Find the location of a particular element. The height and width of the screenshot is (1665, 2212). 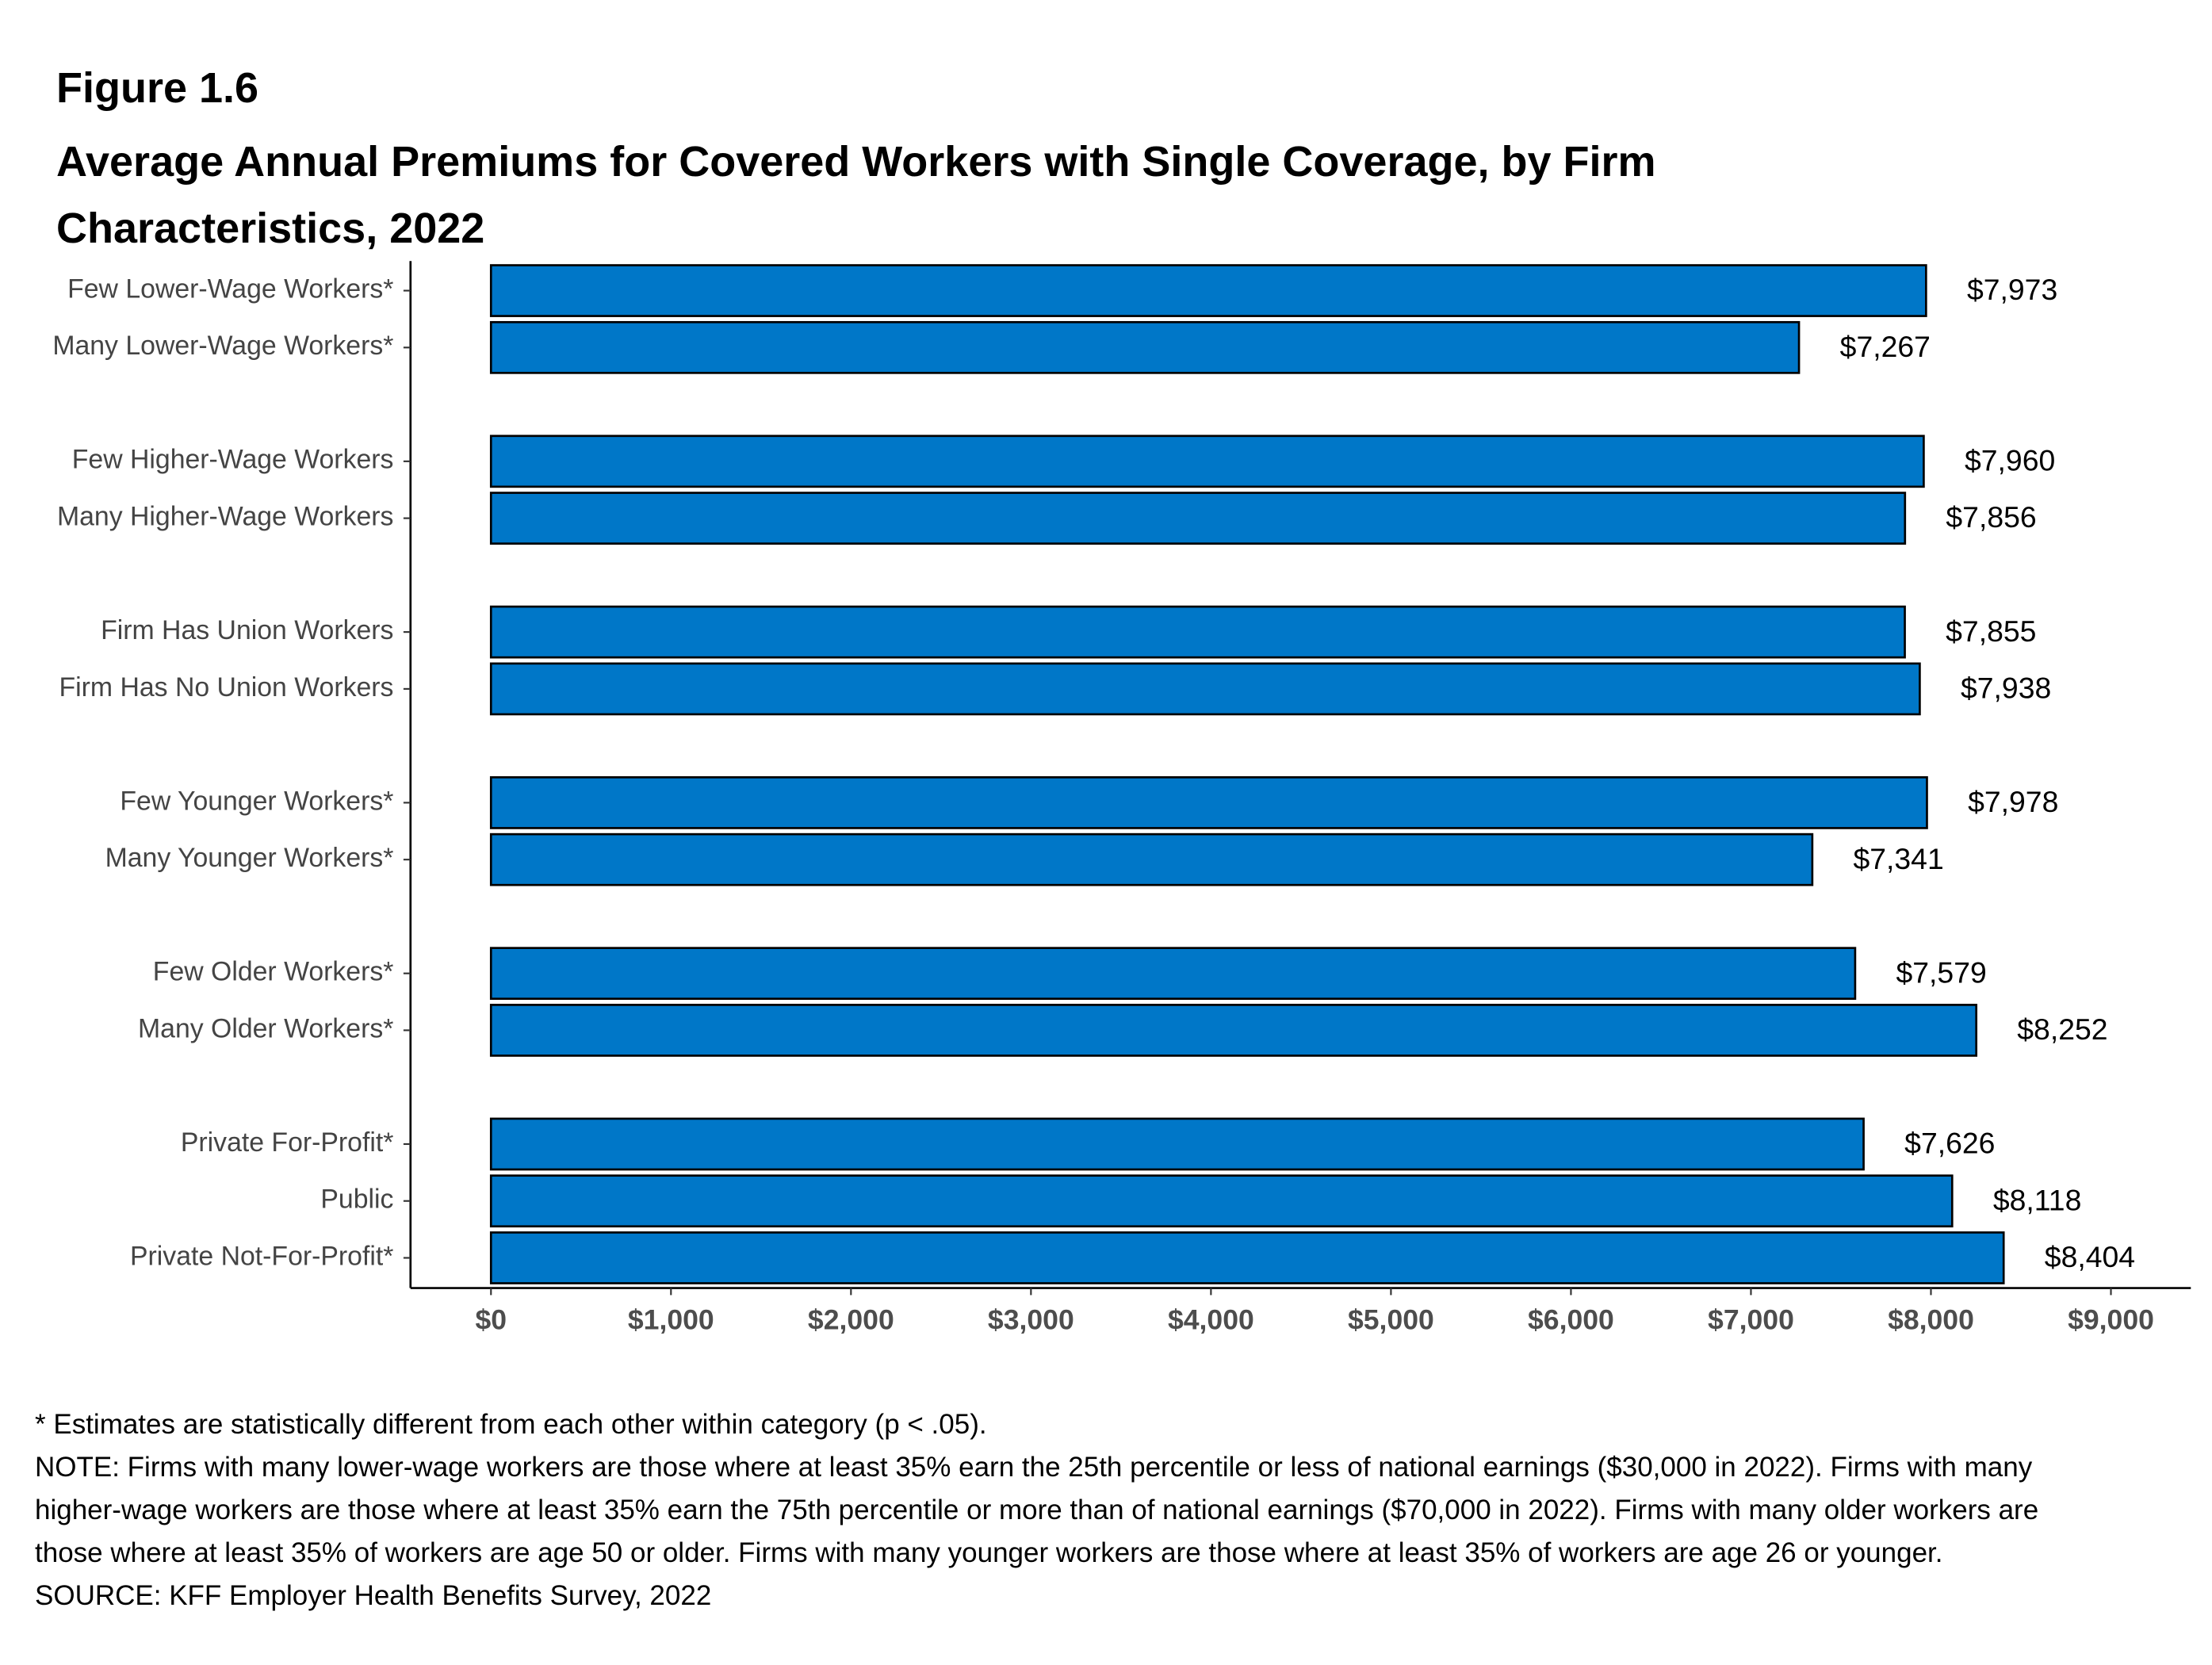

y-tick-label: Many Lower-Wage Workers* is located at coordinates (223, 346).